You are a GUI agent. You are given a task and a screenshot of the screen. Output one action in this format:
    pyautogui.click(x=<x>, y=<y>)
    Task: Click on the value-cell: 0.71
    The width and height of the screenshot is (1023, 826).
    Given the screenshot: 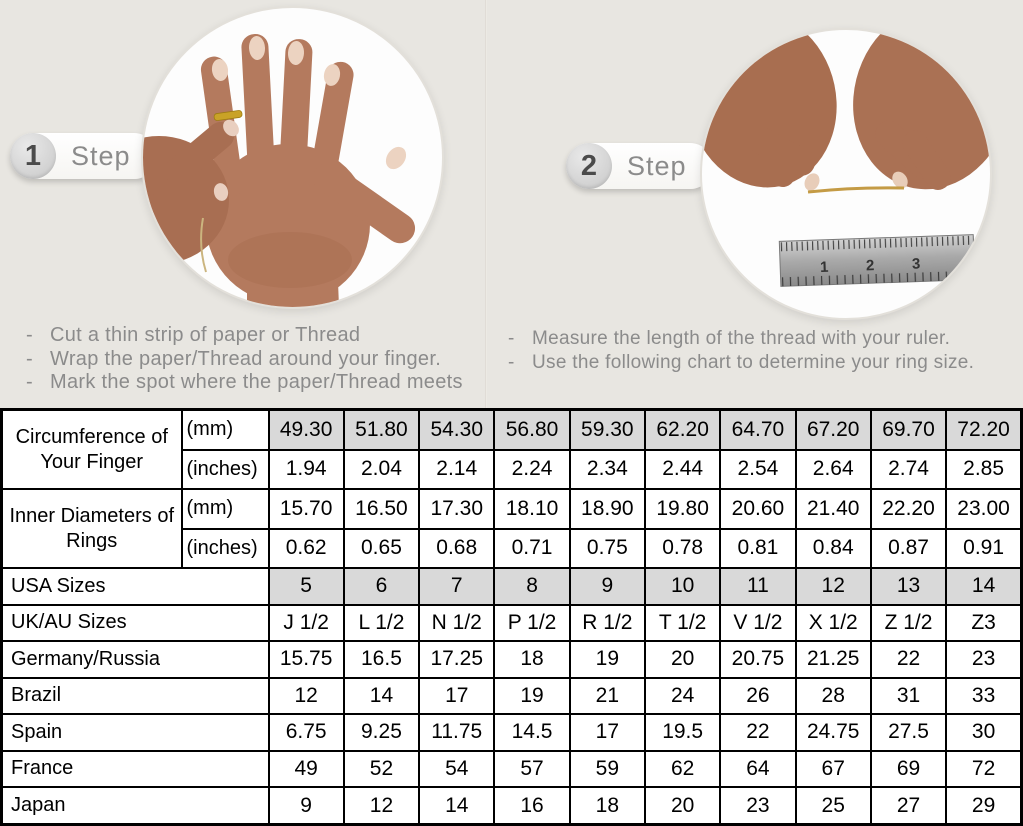 What is the action you would take?
    pyautogui.click(x=532, y=548)
    